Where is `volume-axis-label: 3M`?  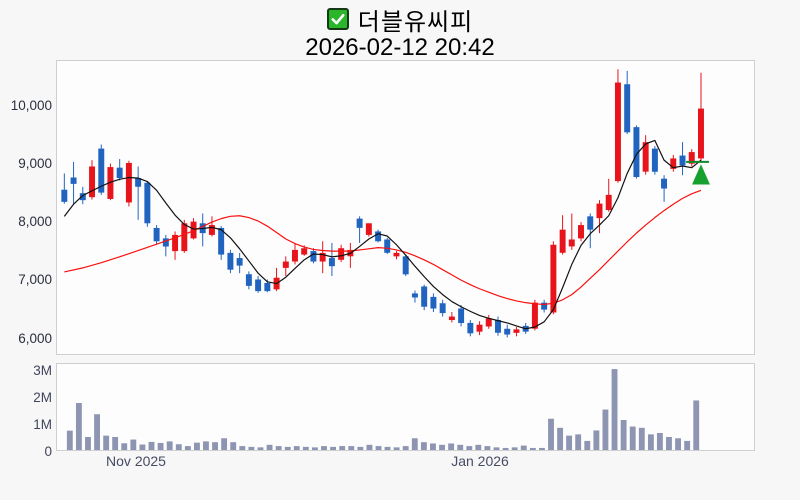 volume-axis-label: 3M is located at coordinates (42, 370).